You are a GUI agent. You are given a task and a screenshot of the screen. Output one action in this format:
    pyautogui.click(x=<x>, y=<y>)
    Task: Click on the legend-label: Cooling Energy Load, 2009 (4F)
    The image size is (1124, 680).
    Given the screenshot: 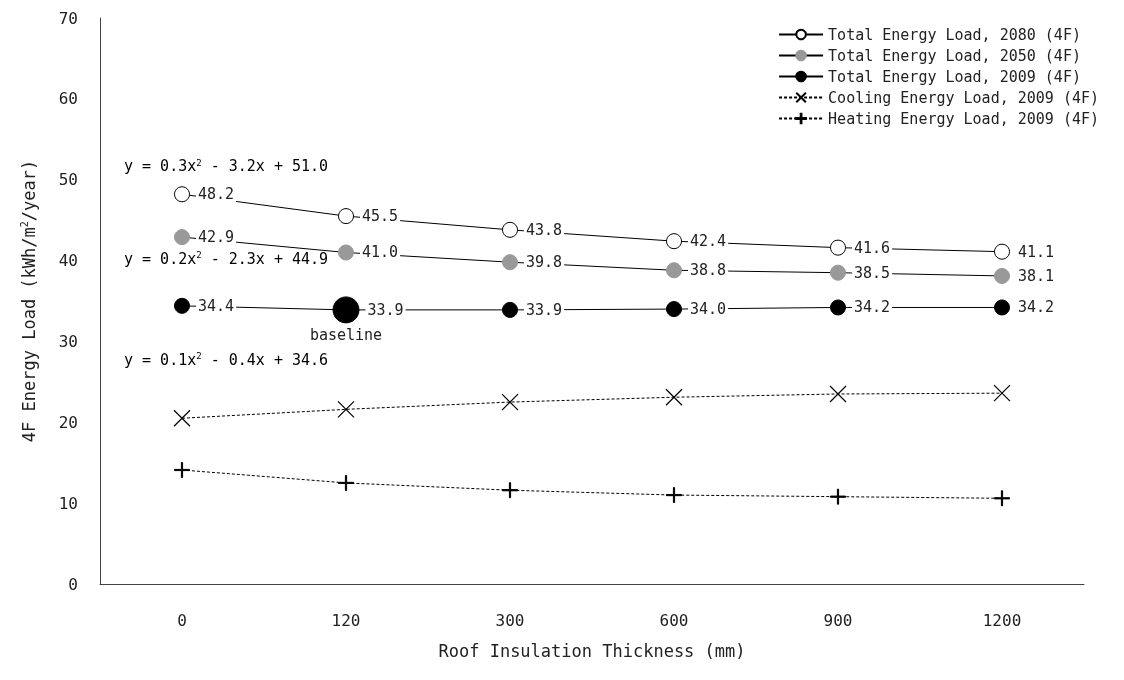 What is the action you would take?
    pyautogui.click(x=964, y=97)
    